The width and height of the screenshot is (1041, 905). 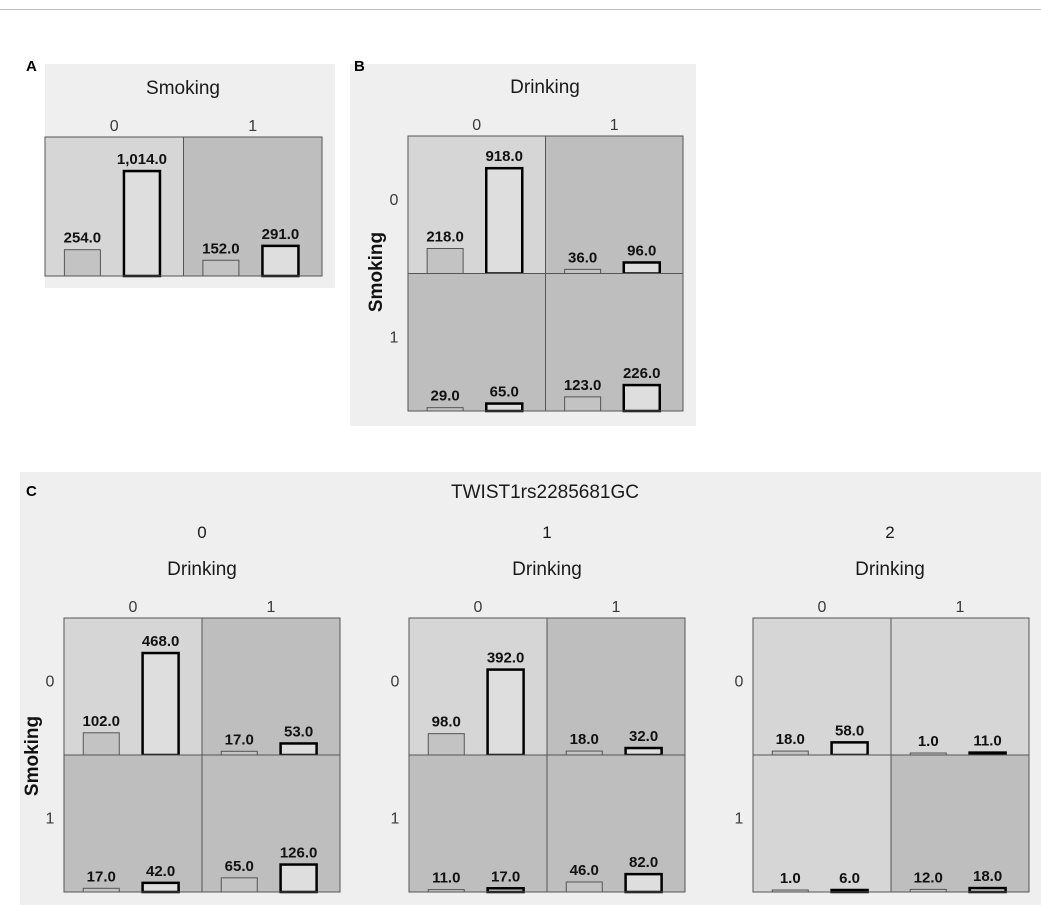 What do you see at coordinates (50, 819) in the screenshot?
I see `panel-c-group-0-row-header-1: 1` at bounding box center [50, 819].